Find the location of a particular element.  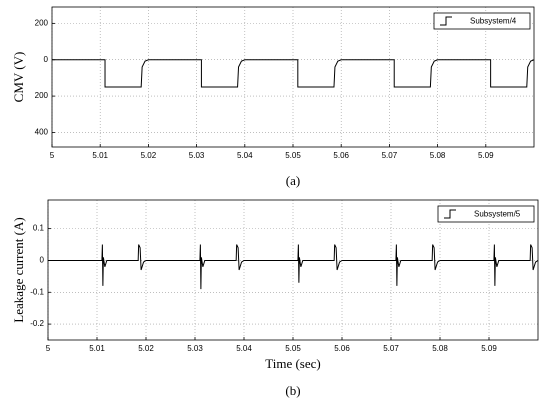

y-axis-label: Leakage current (A) is located at coordinates (18, 269).